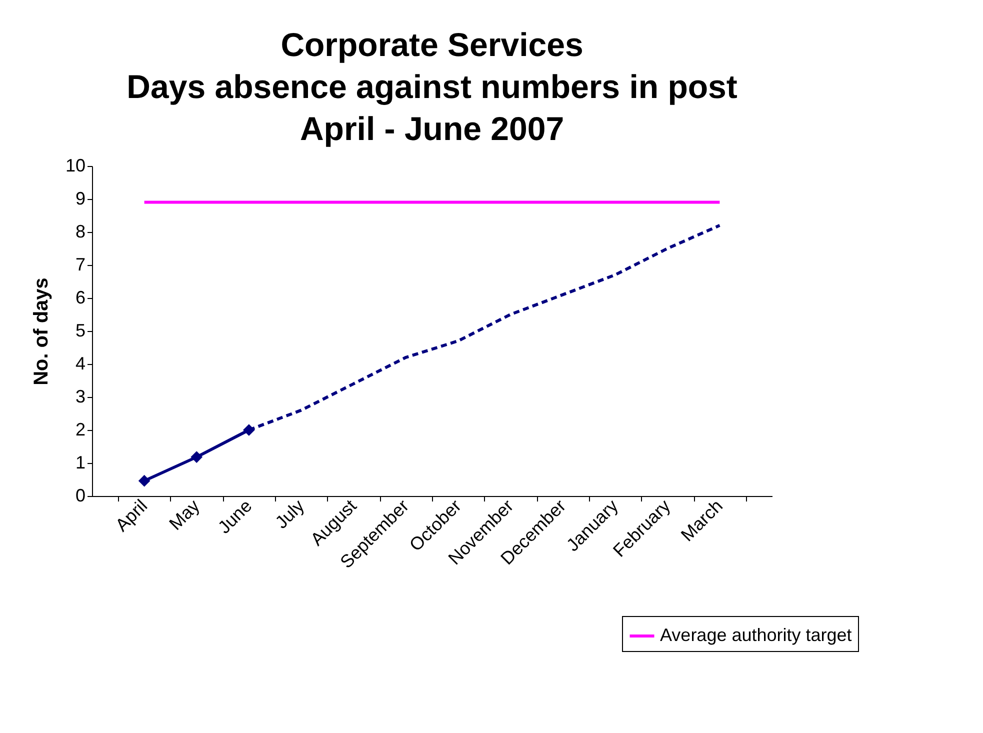  What do you see at coordinates (80, 198) in the screenshot?
I see `y-tick-label: 9` at bounding box center [80, 198].